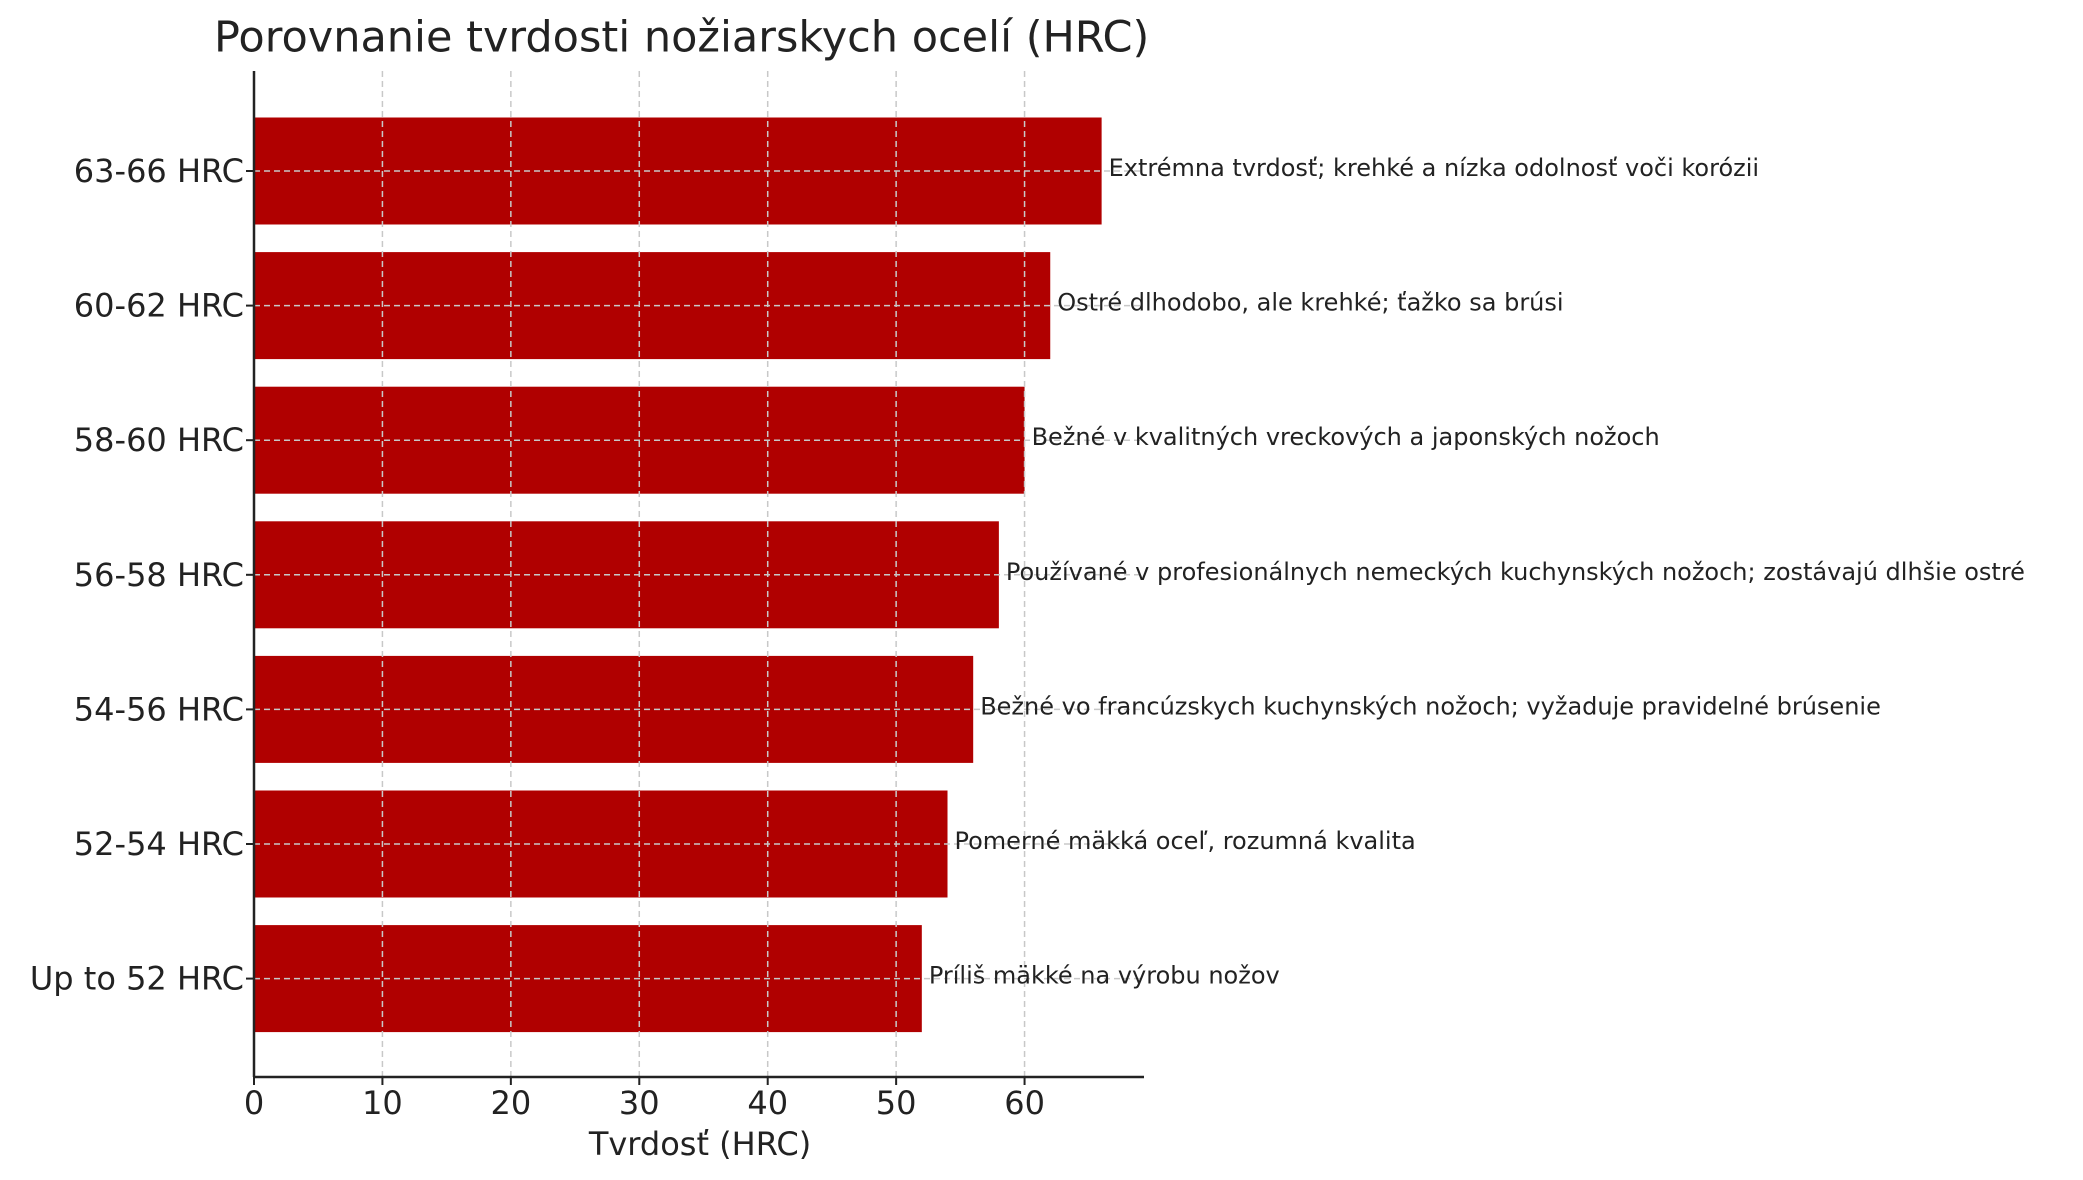 Image resolution: width=2083 pixels, height=1180 pixels. I want to click on bar-annotation: Pomerné mäkká oceľ, rozumná kvalita, so click(1185, 841).